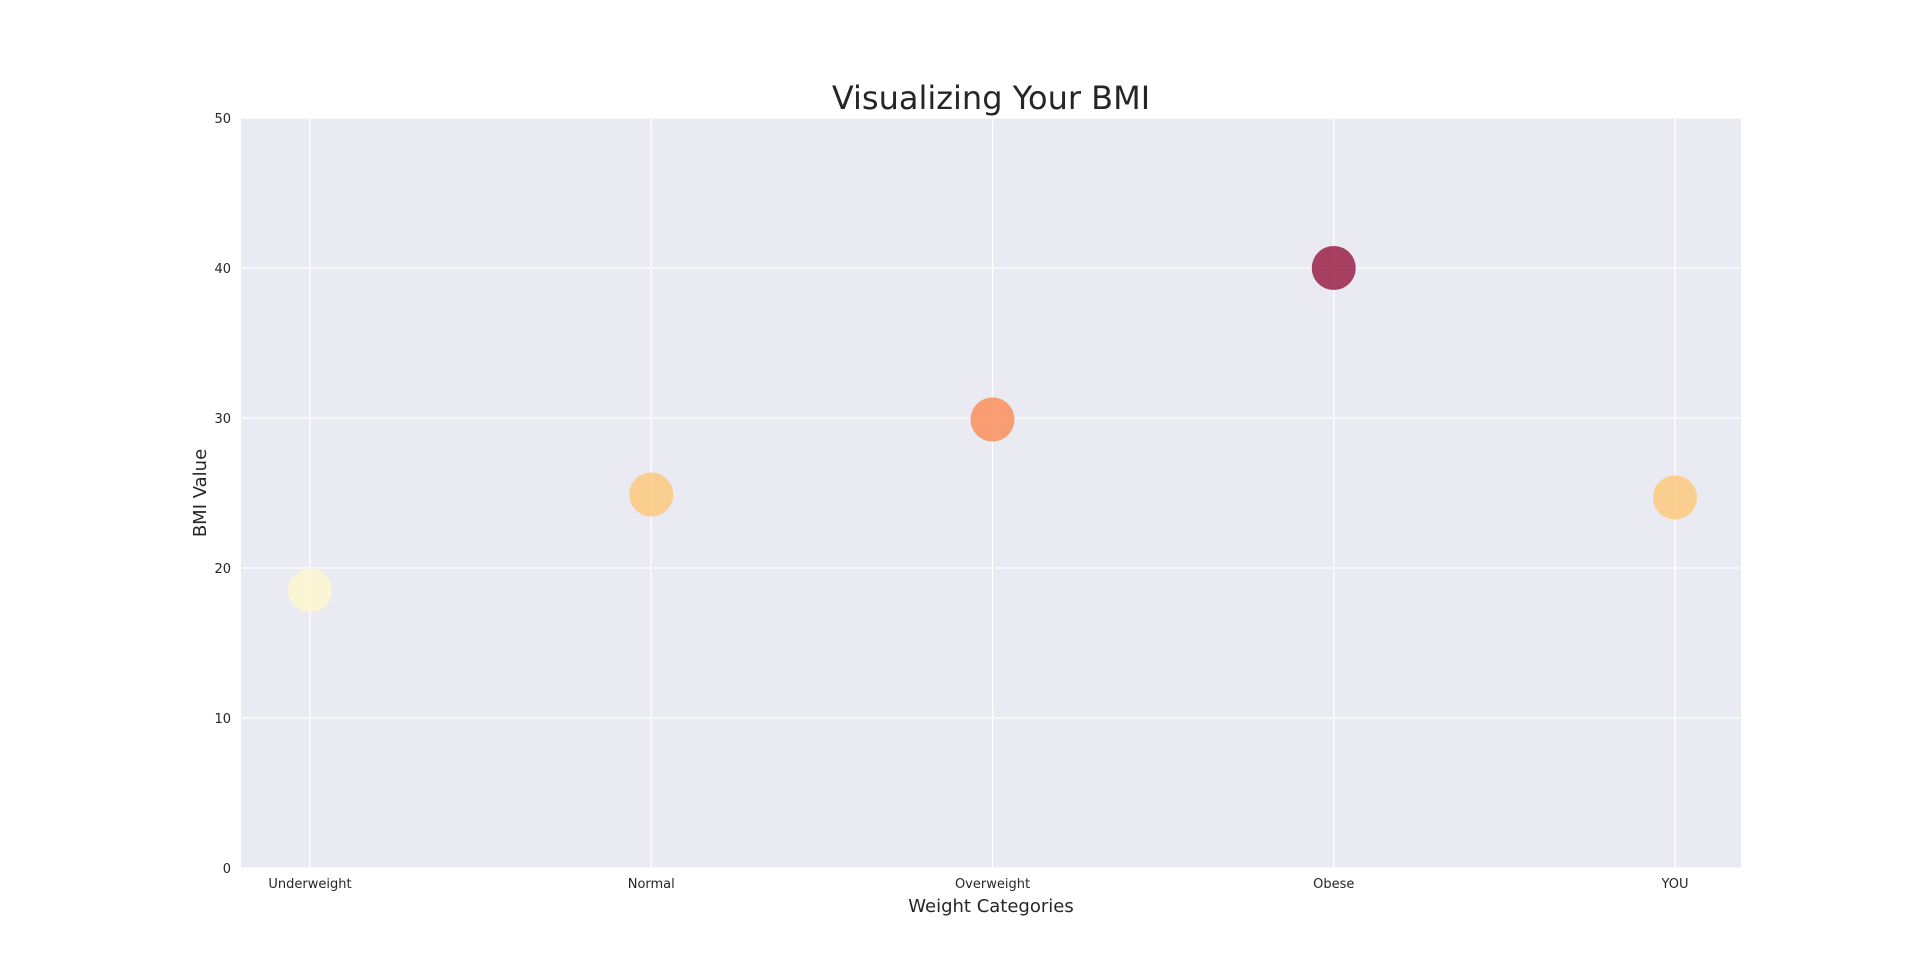  I want to click on y-tick-label: 30, so click(222, 419).